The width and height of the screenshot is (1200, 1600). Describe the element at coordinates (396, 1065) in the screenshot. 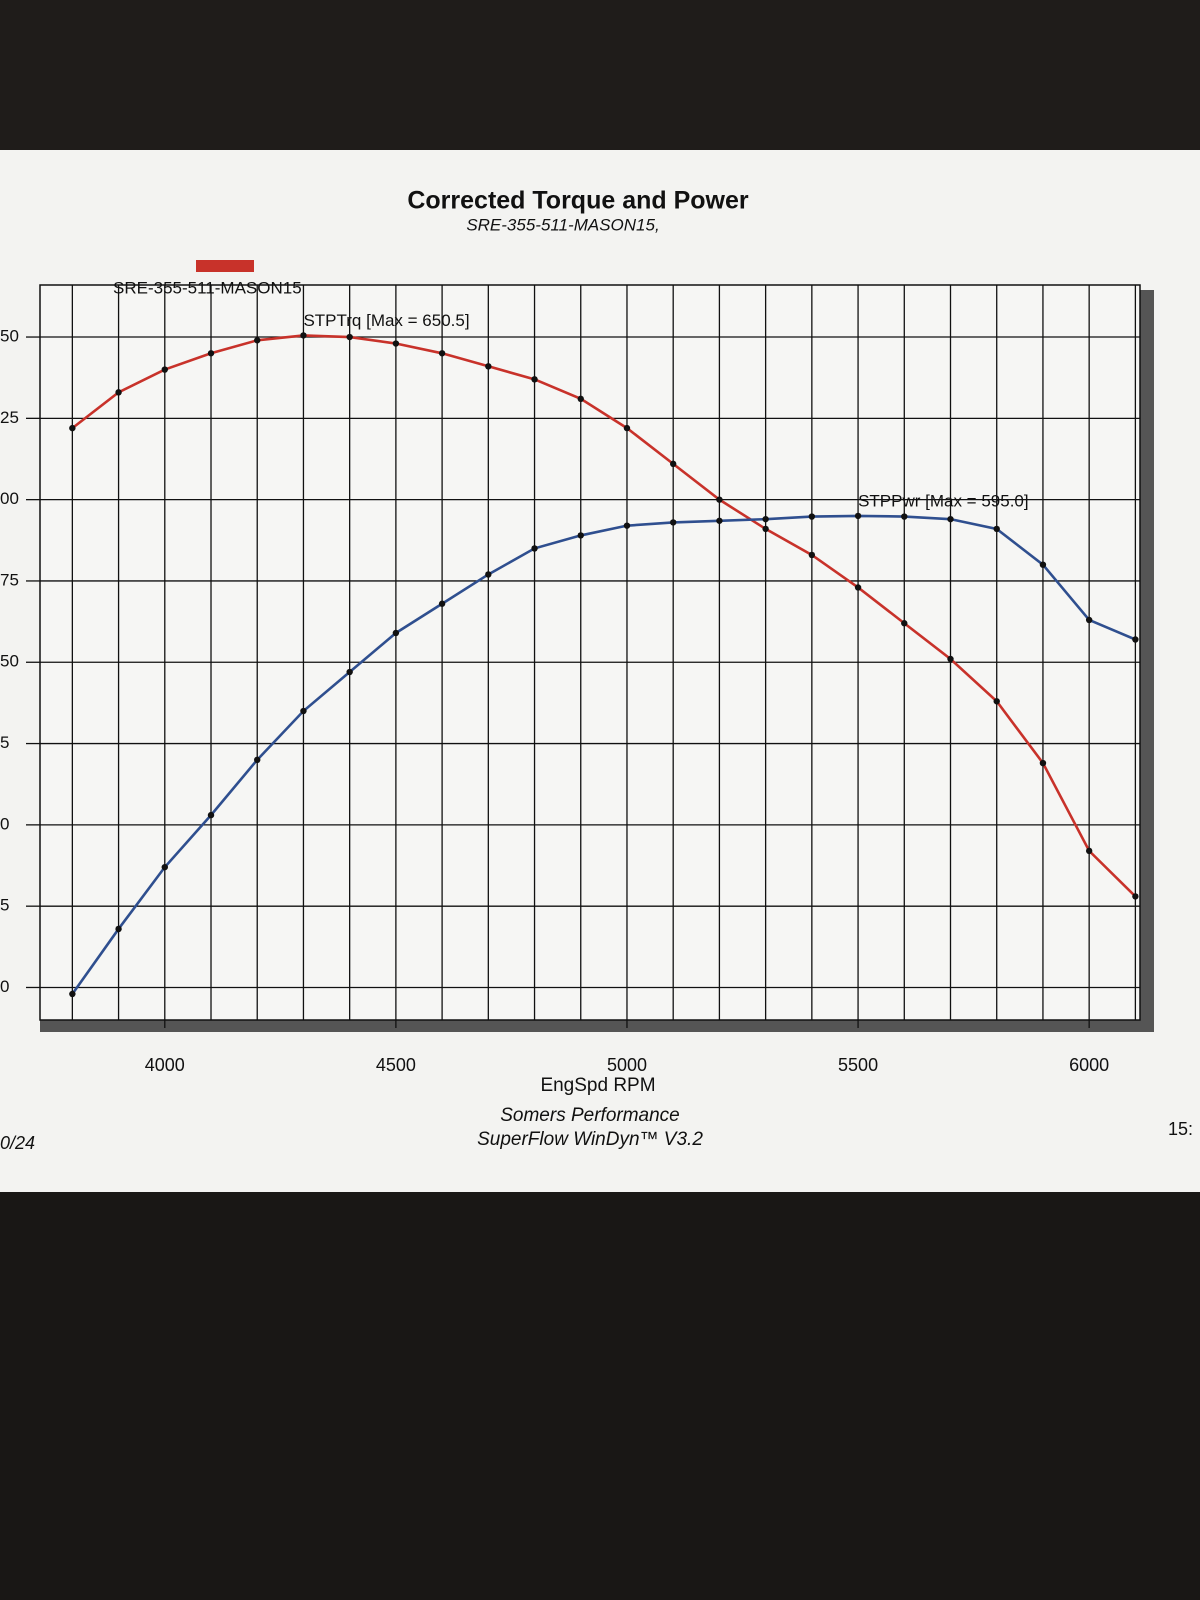

I see `x-tick-label: 4500` at that location.